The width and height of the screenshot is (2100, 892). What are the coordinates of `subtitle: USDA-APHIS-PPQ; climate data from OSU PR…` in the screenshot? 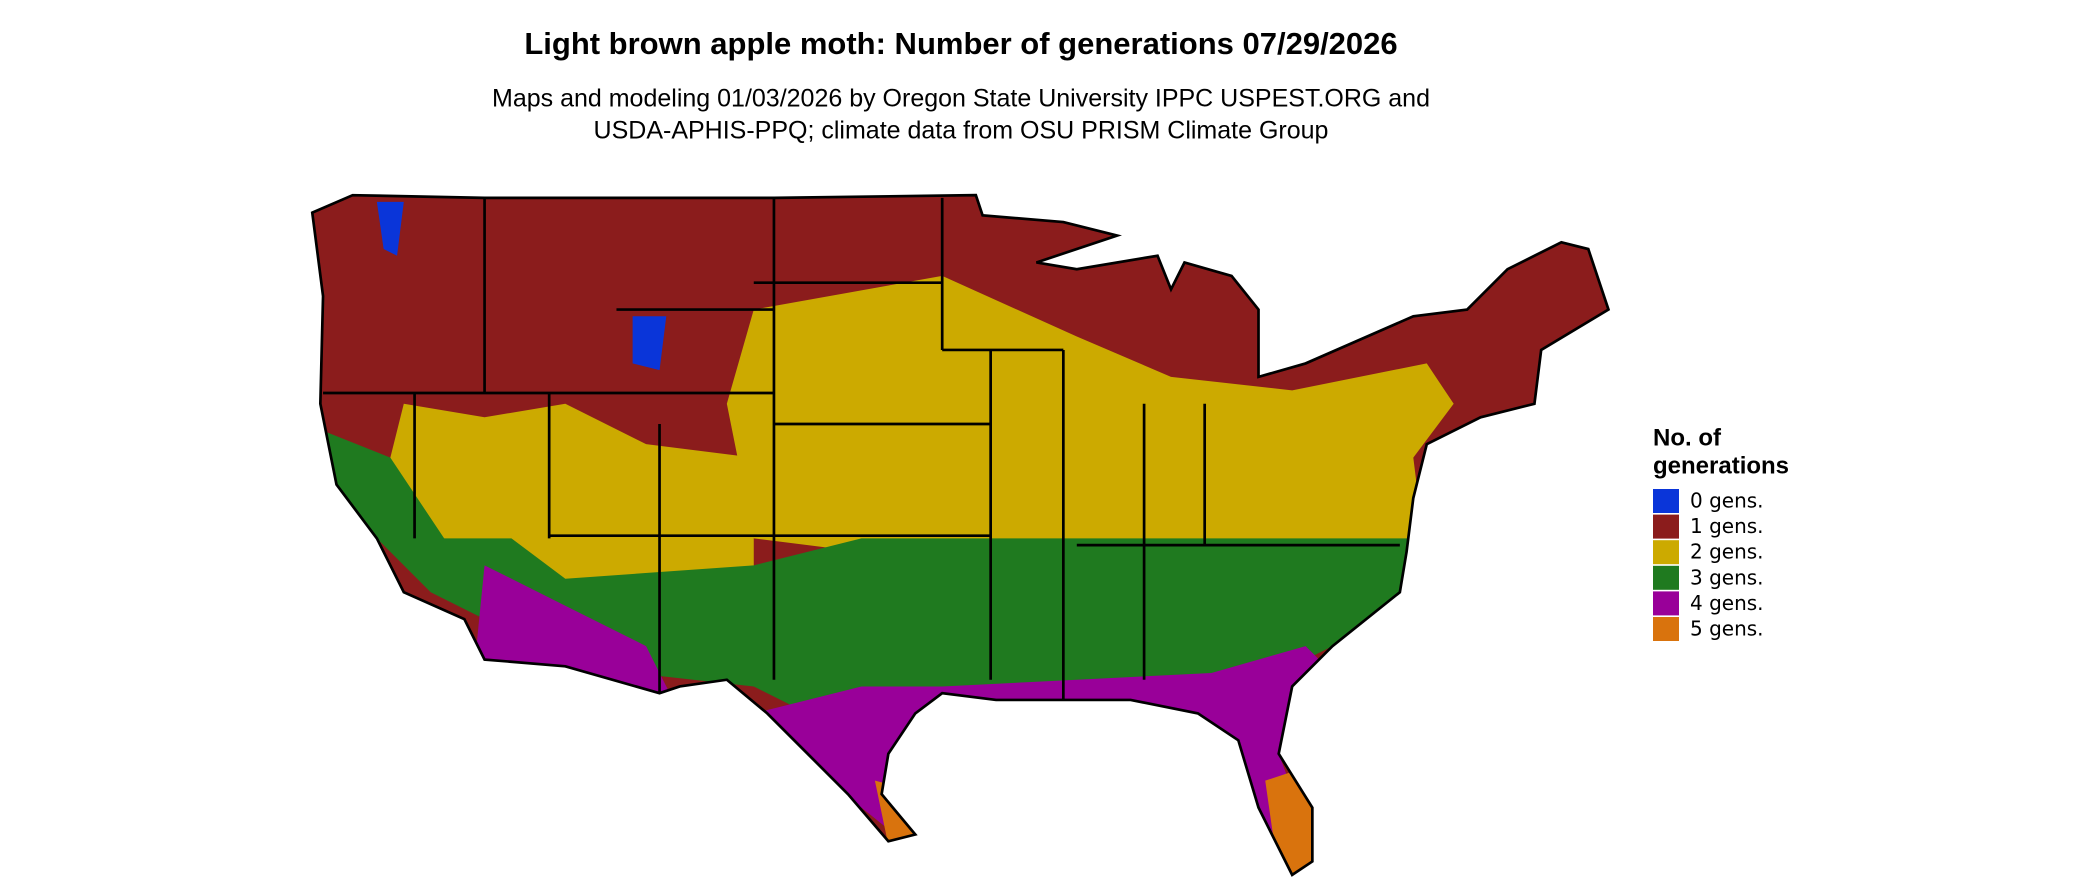 It's located at (961, 131).